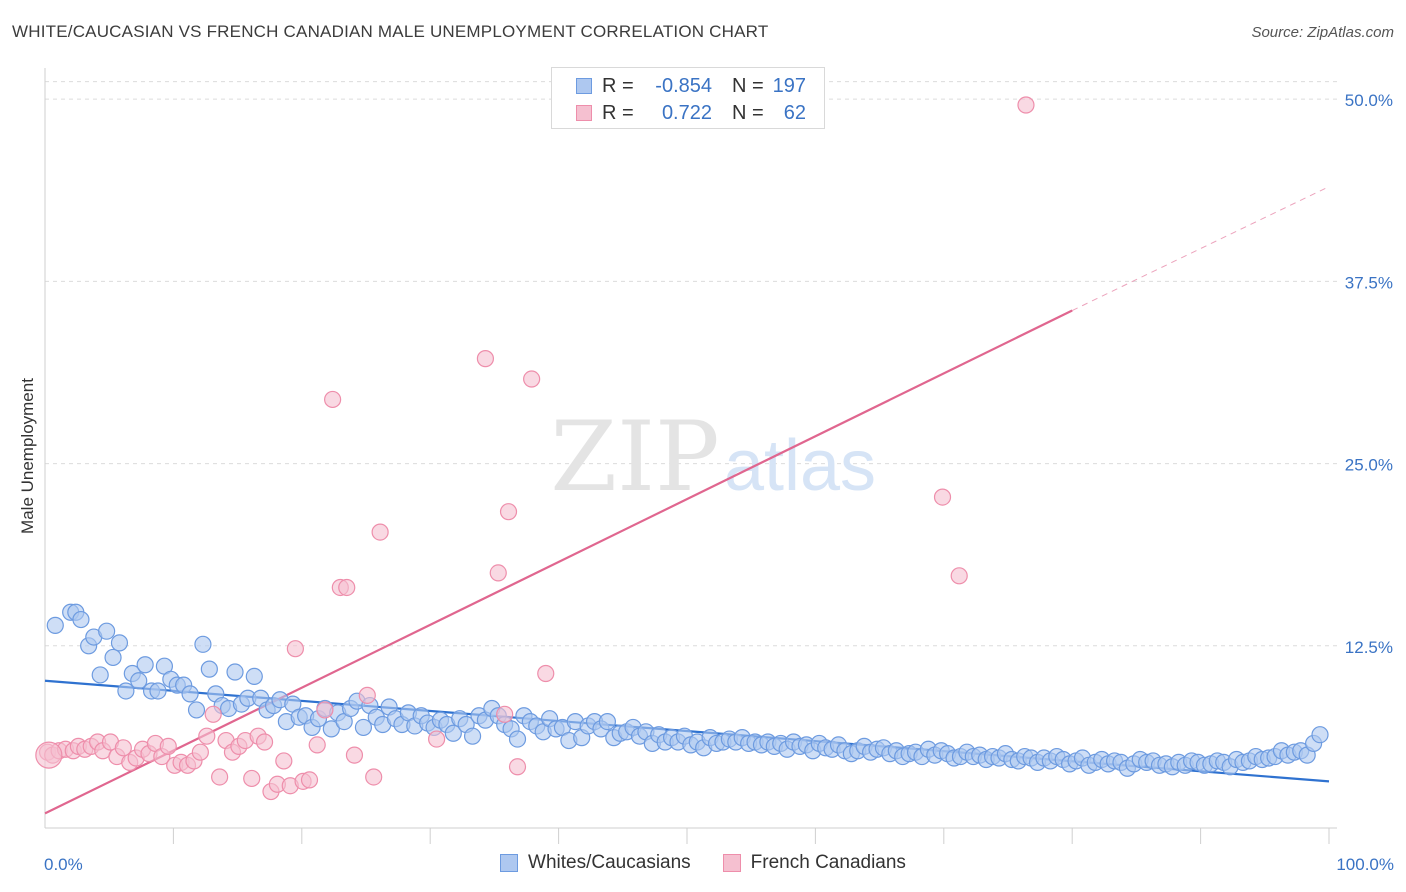 This screenshot has width=1406, height=892. What do you see at coordinates (609, 862) in the screenshot?
I see `legend-series-name: Whites/Caucasians` at bounding box center [609, 862].